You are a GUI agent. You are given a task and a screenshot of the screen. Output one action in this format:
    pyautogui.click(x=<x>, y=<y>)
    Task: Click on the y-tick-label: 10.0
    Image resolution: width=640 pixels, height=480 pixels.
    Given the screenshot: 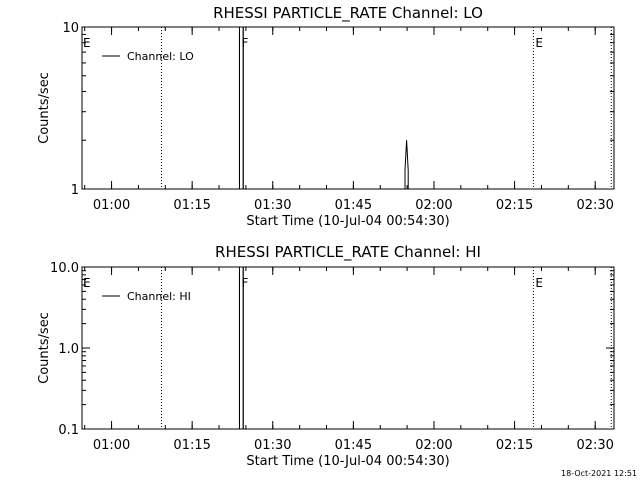 What is the action you would take?
    pyautogui.click(x=64, y=268)
    